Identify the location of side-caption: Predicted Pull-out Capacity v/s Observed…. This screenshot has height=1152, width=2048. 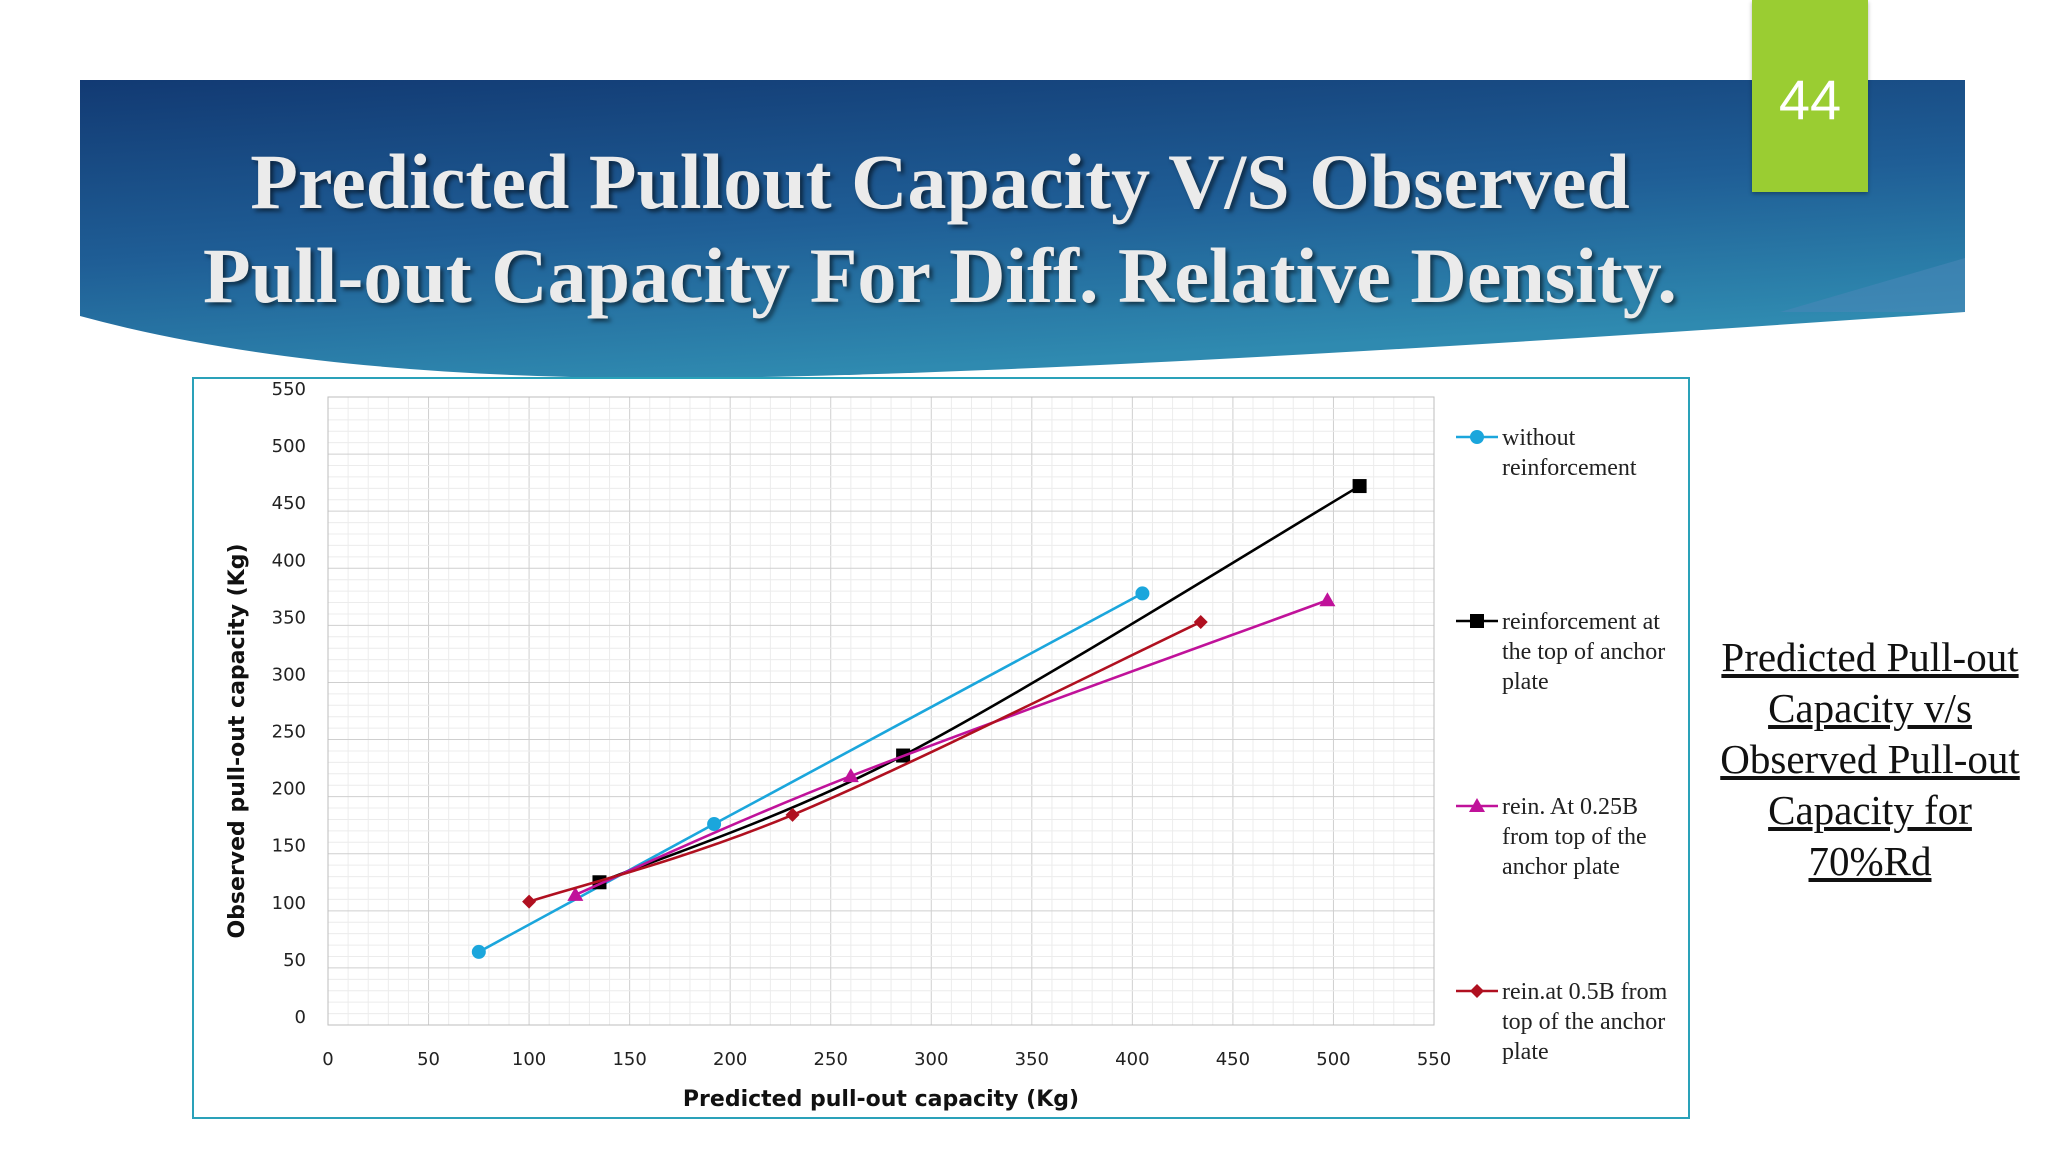
(1870, 759).